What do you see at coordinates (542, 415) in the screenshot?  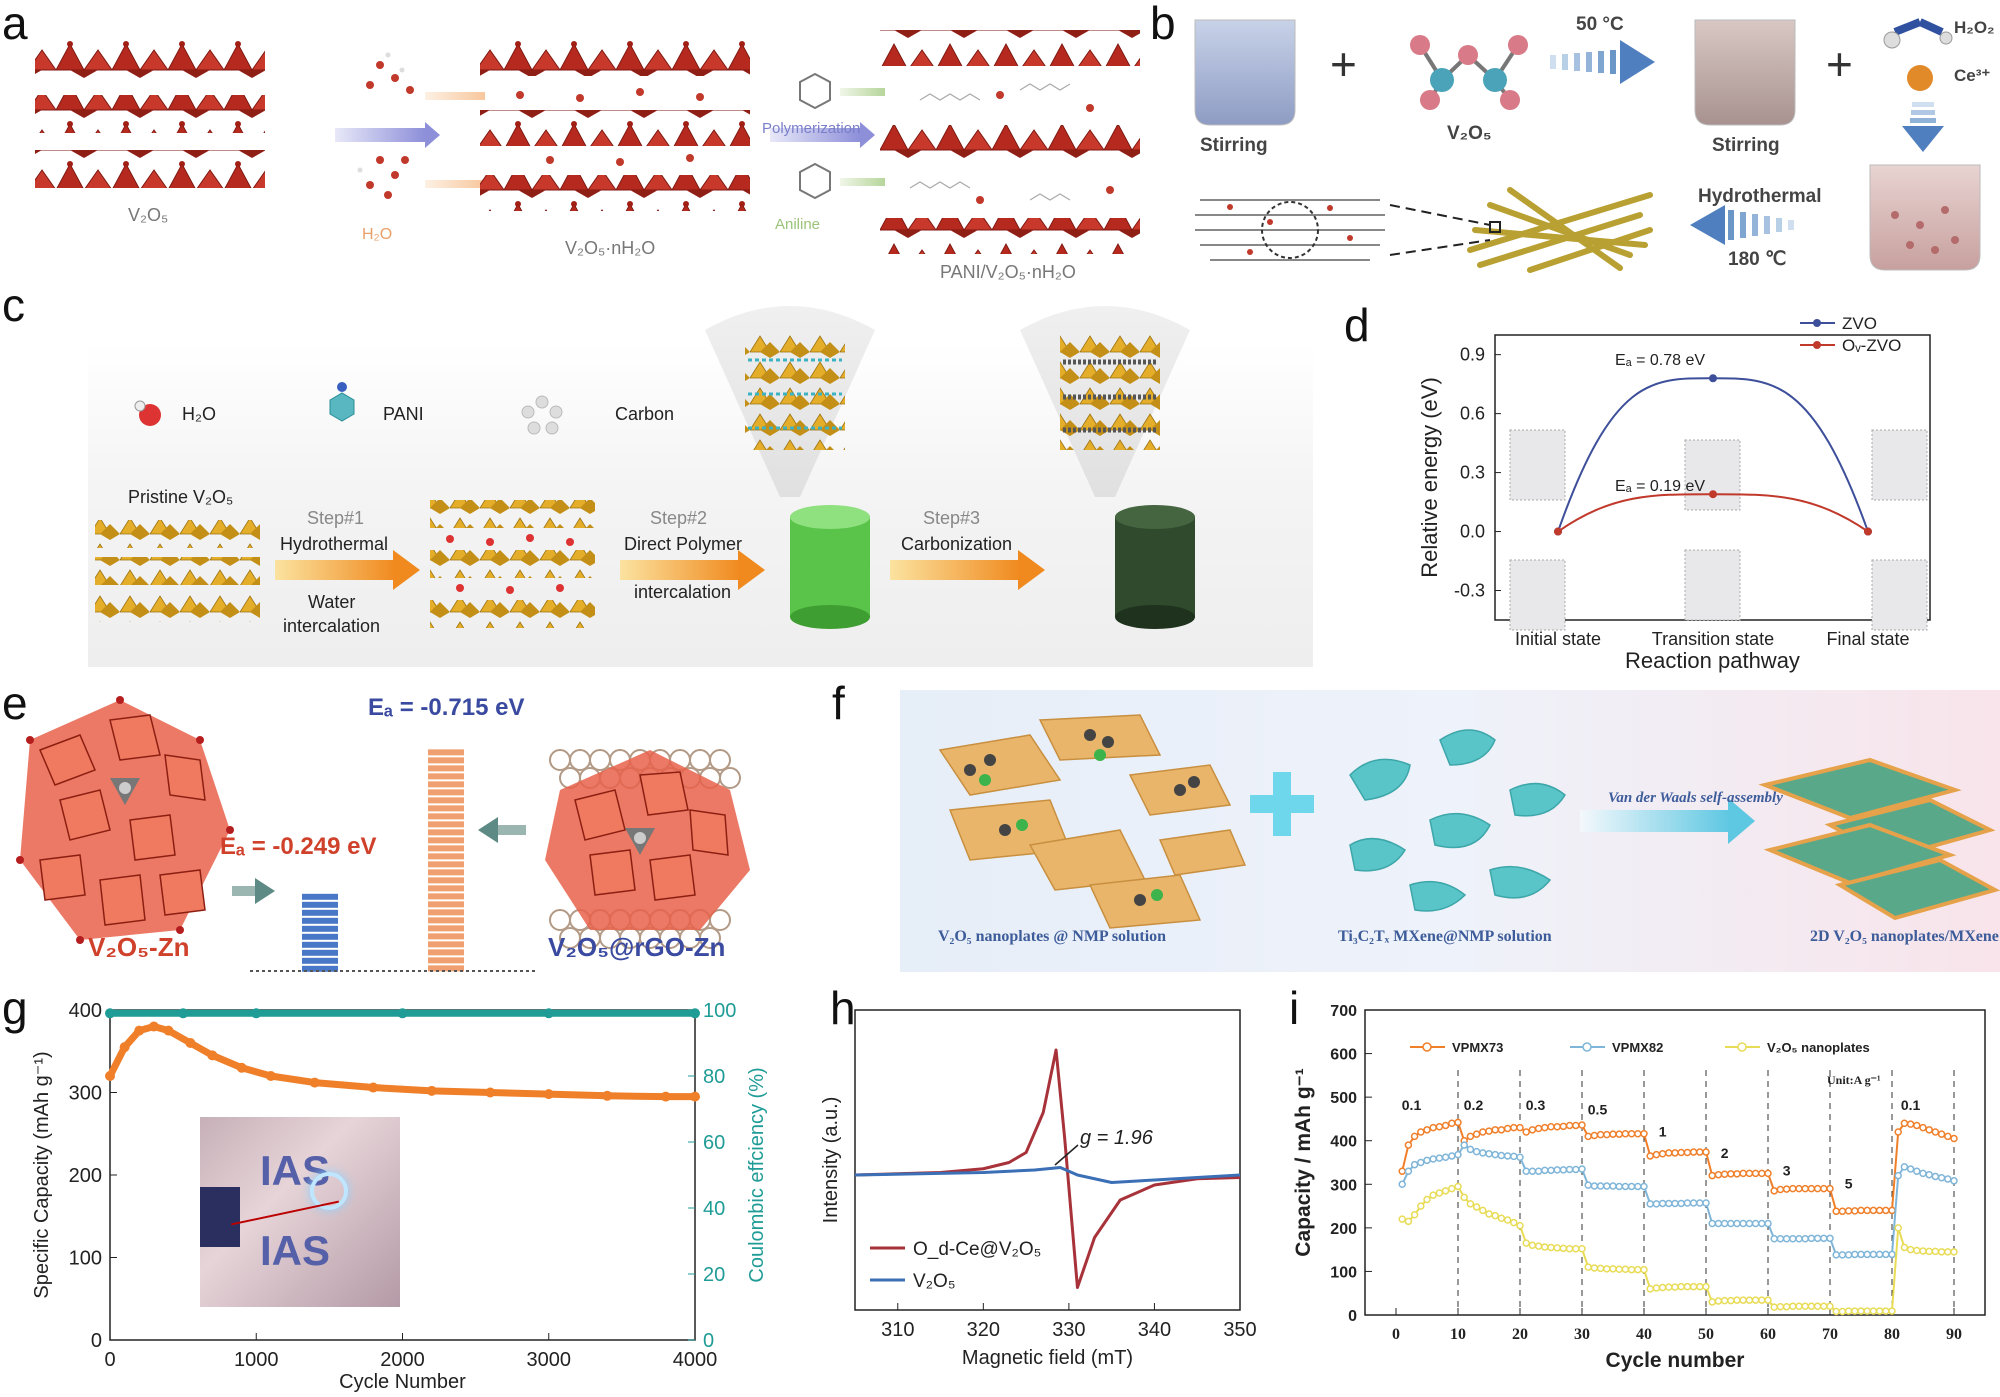 I see `carbon-icon` at bounding box center [542, 415].